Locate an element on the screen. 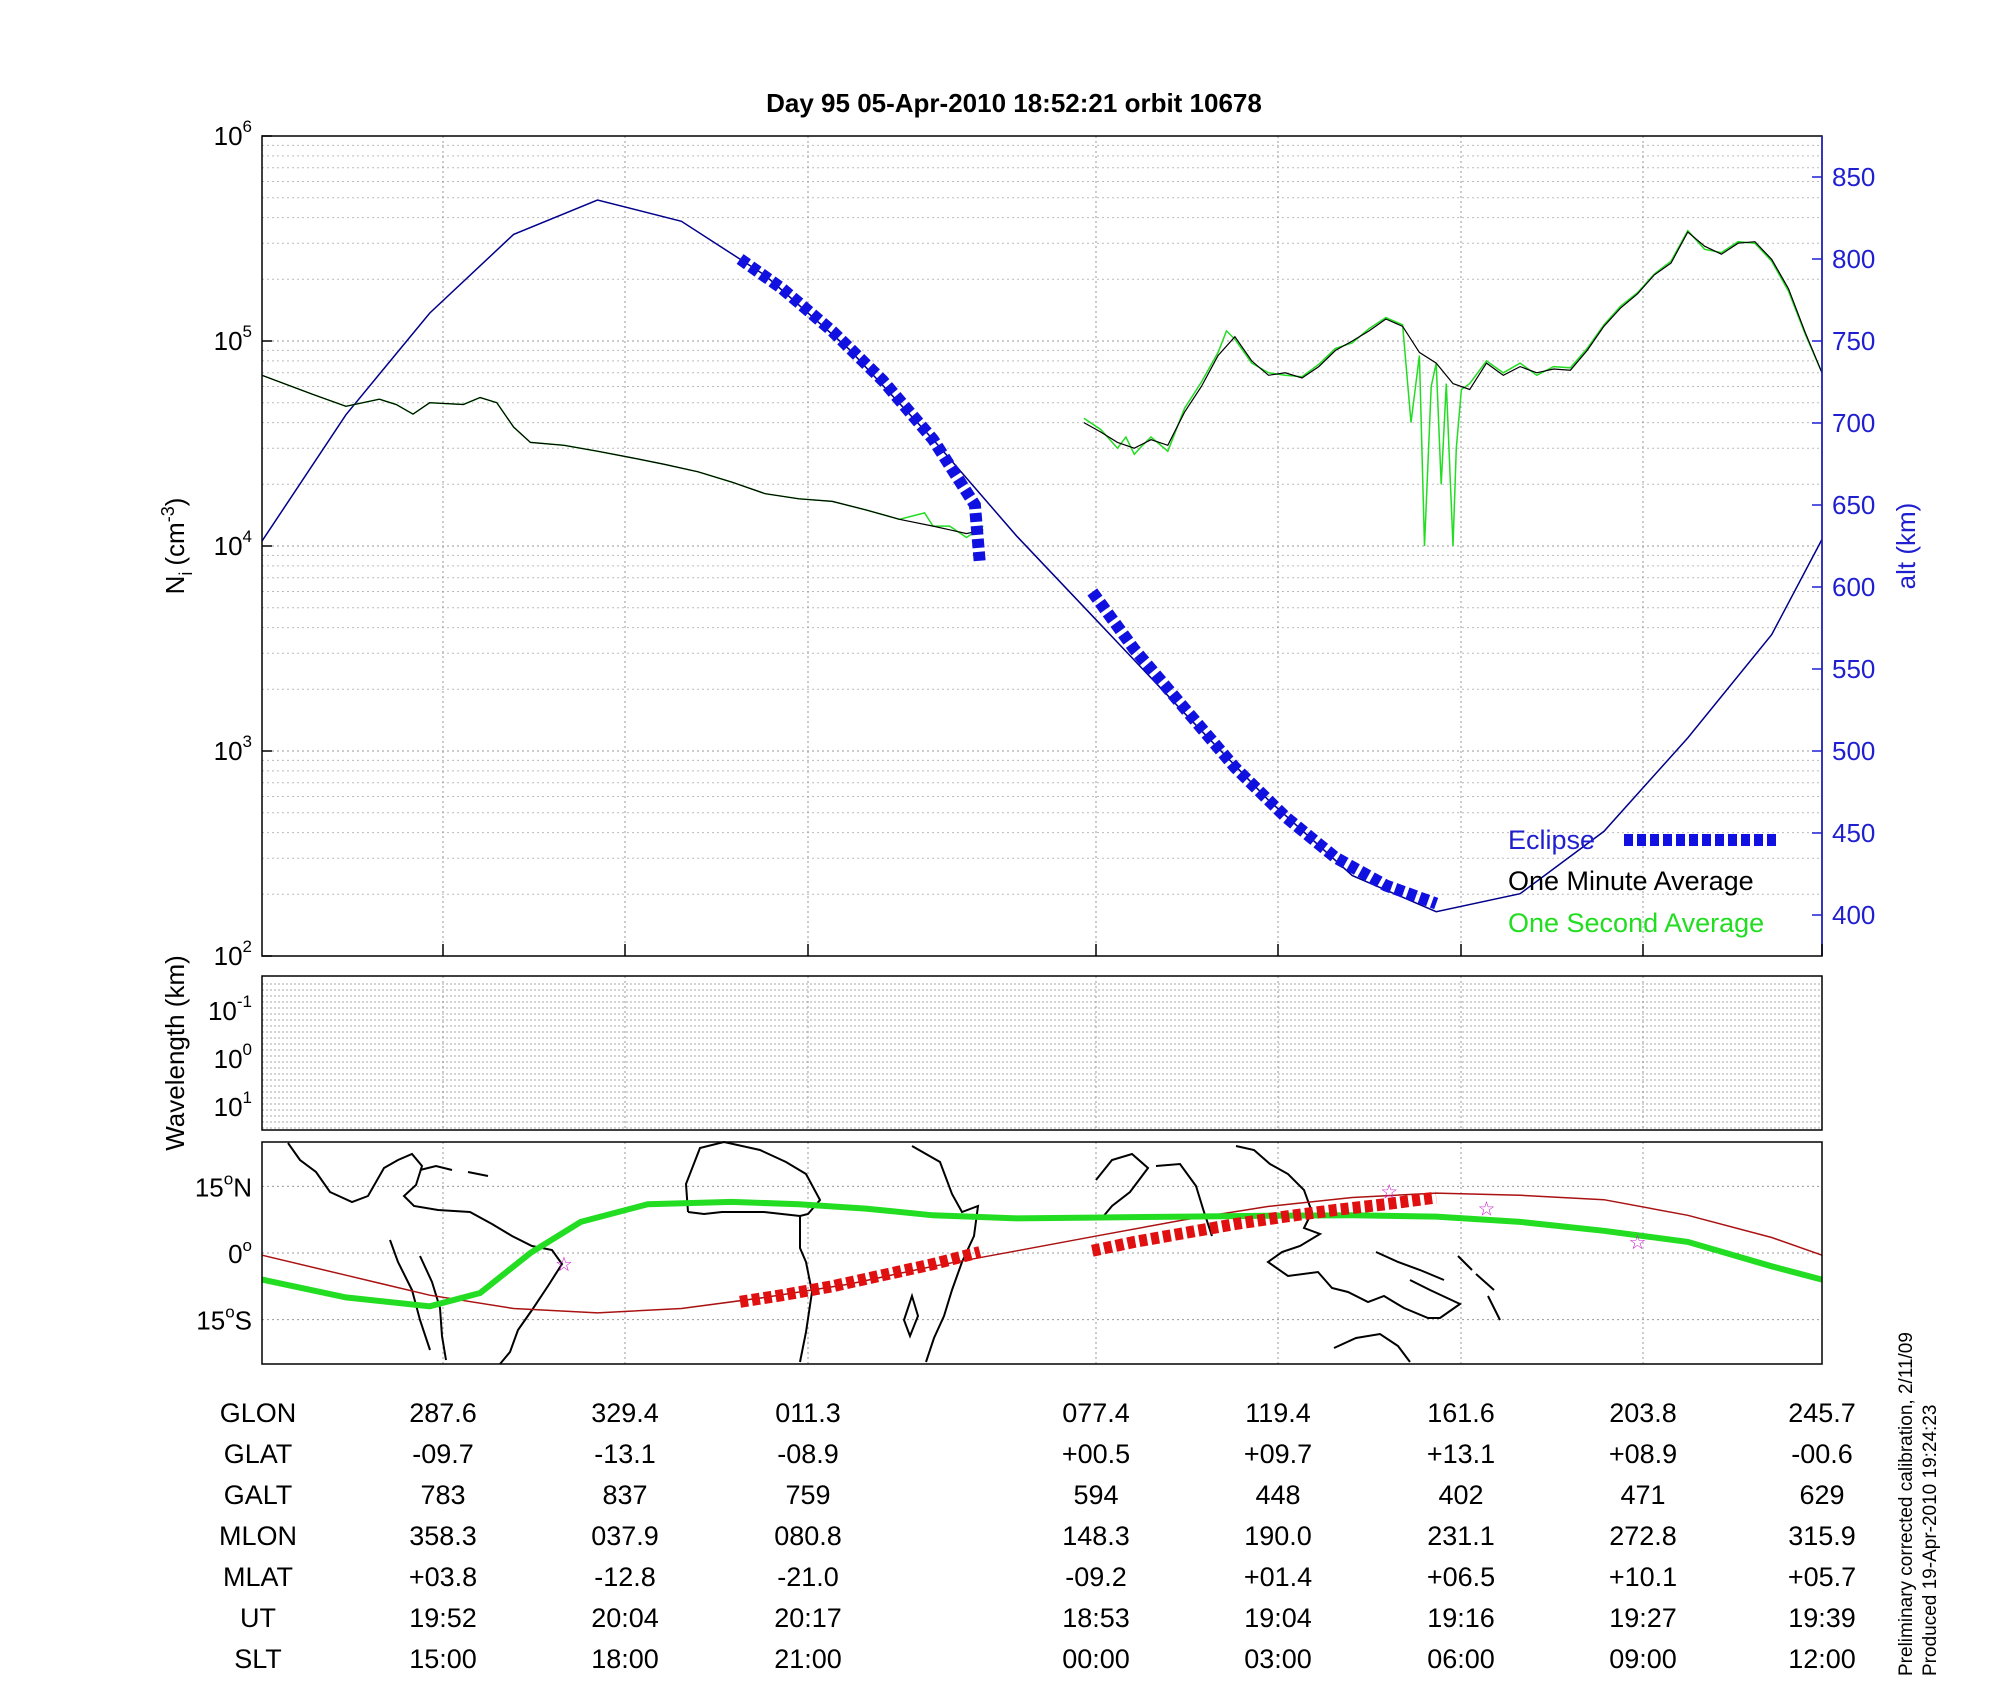 This screenshot has height=1700, width=2000. density-tick-label: 10⁶ is located at coordinates (233, 134).